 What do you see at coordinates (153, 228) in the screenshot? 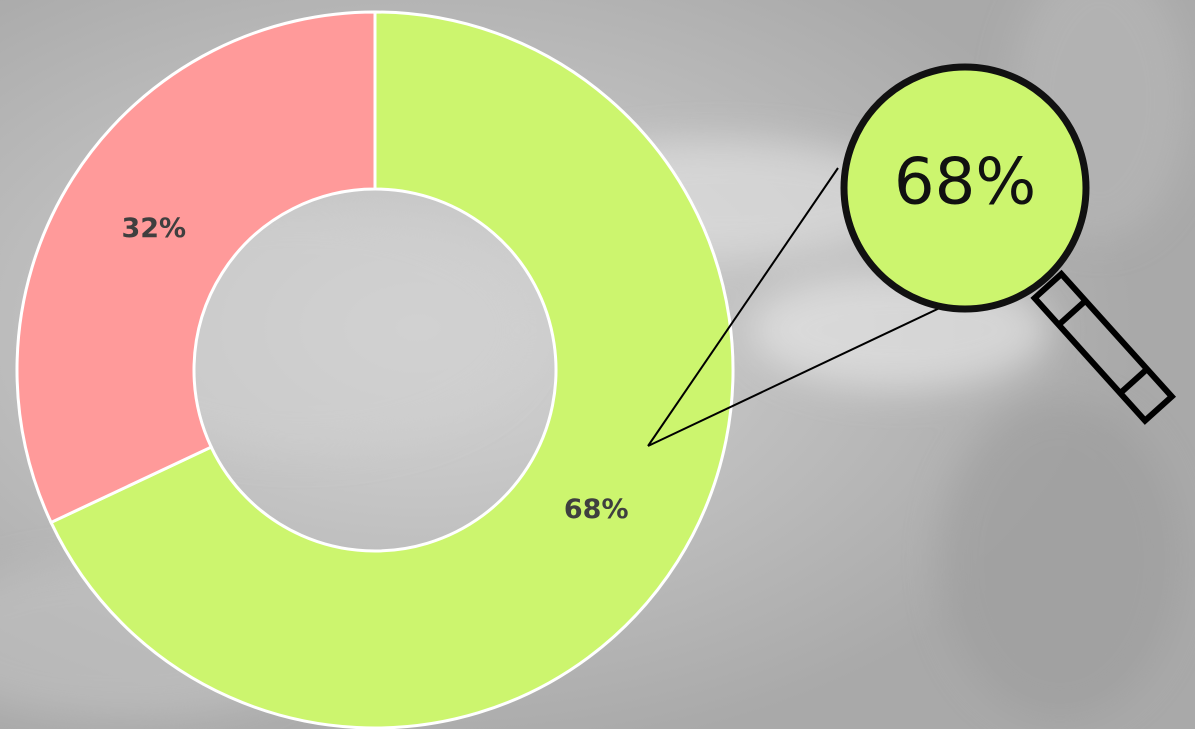
I see `data-label: 32%` at bounding box center [153, 228].